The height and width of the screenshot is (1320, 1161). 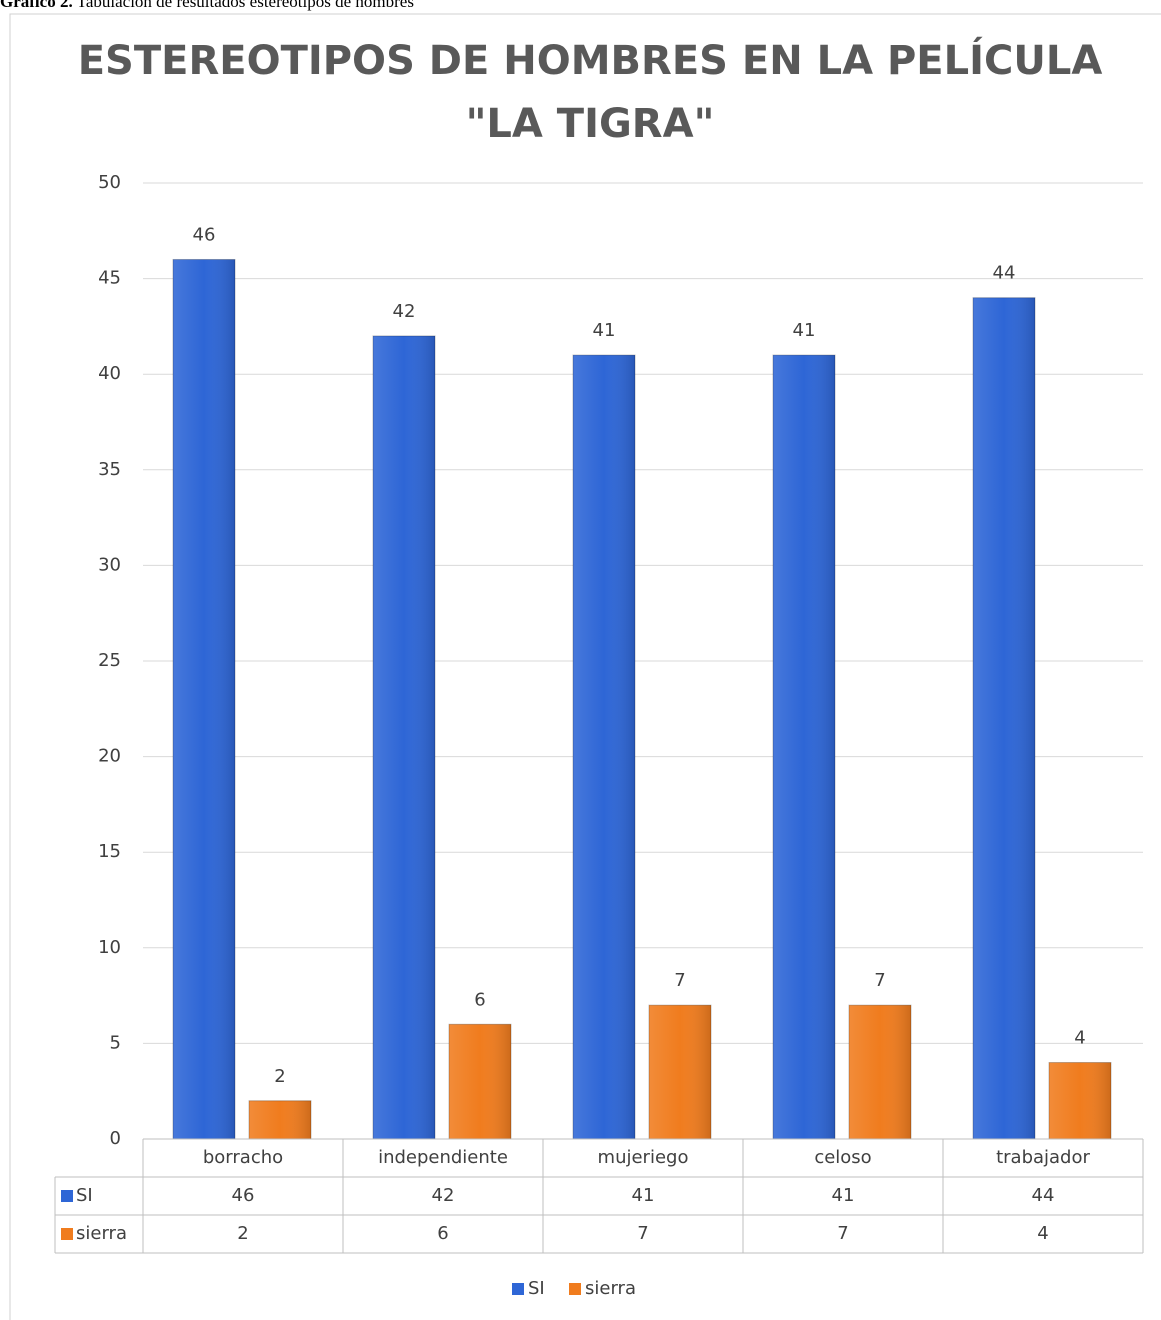 What do you see at coordinates (109, 182) in the screenshot?
I see `y-tick-label: 50` at bounding box center [109, 182].